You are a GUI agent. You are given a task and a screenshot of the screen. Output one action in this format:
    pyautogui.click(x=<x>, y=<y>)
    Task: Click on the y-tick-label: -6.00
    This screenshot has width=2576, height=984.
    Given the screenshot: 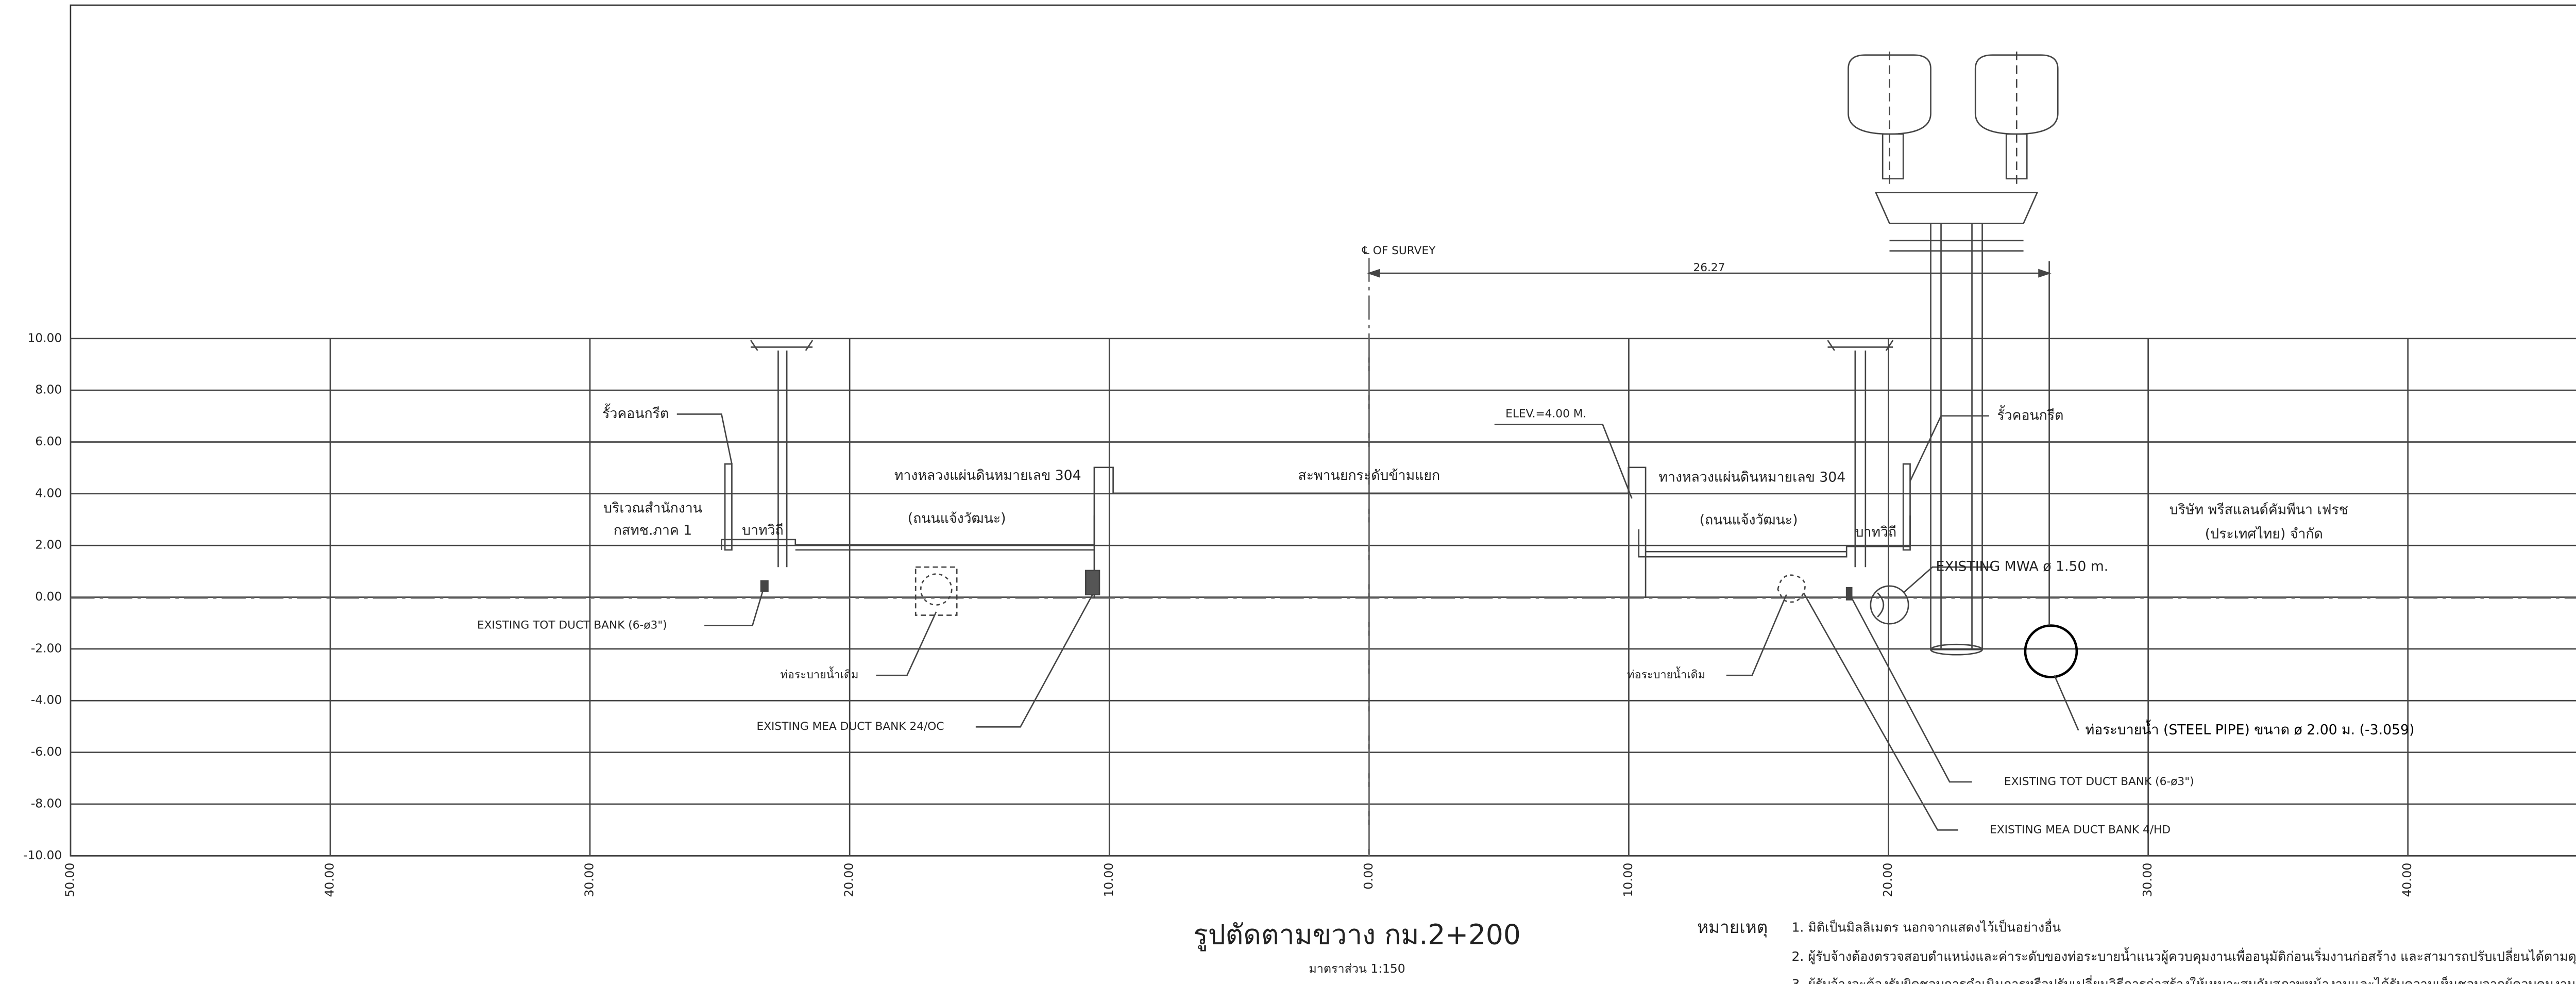 What is the action you would take?
    pyautogui.click(x=46, y=751)
    